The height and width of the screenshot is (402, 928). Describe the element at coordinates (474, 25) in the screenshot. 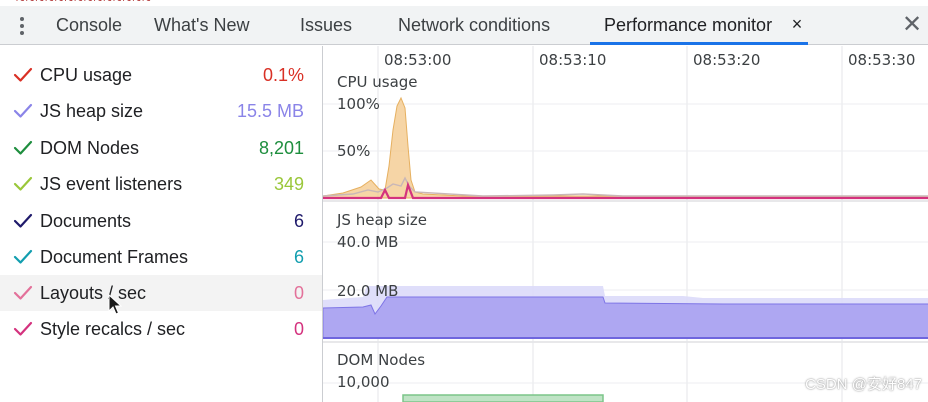

I see `tab-network-conditions: Network conditions` at that location.